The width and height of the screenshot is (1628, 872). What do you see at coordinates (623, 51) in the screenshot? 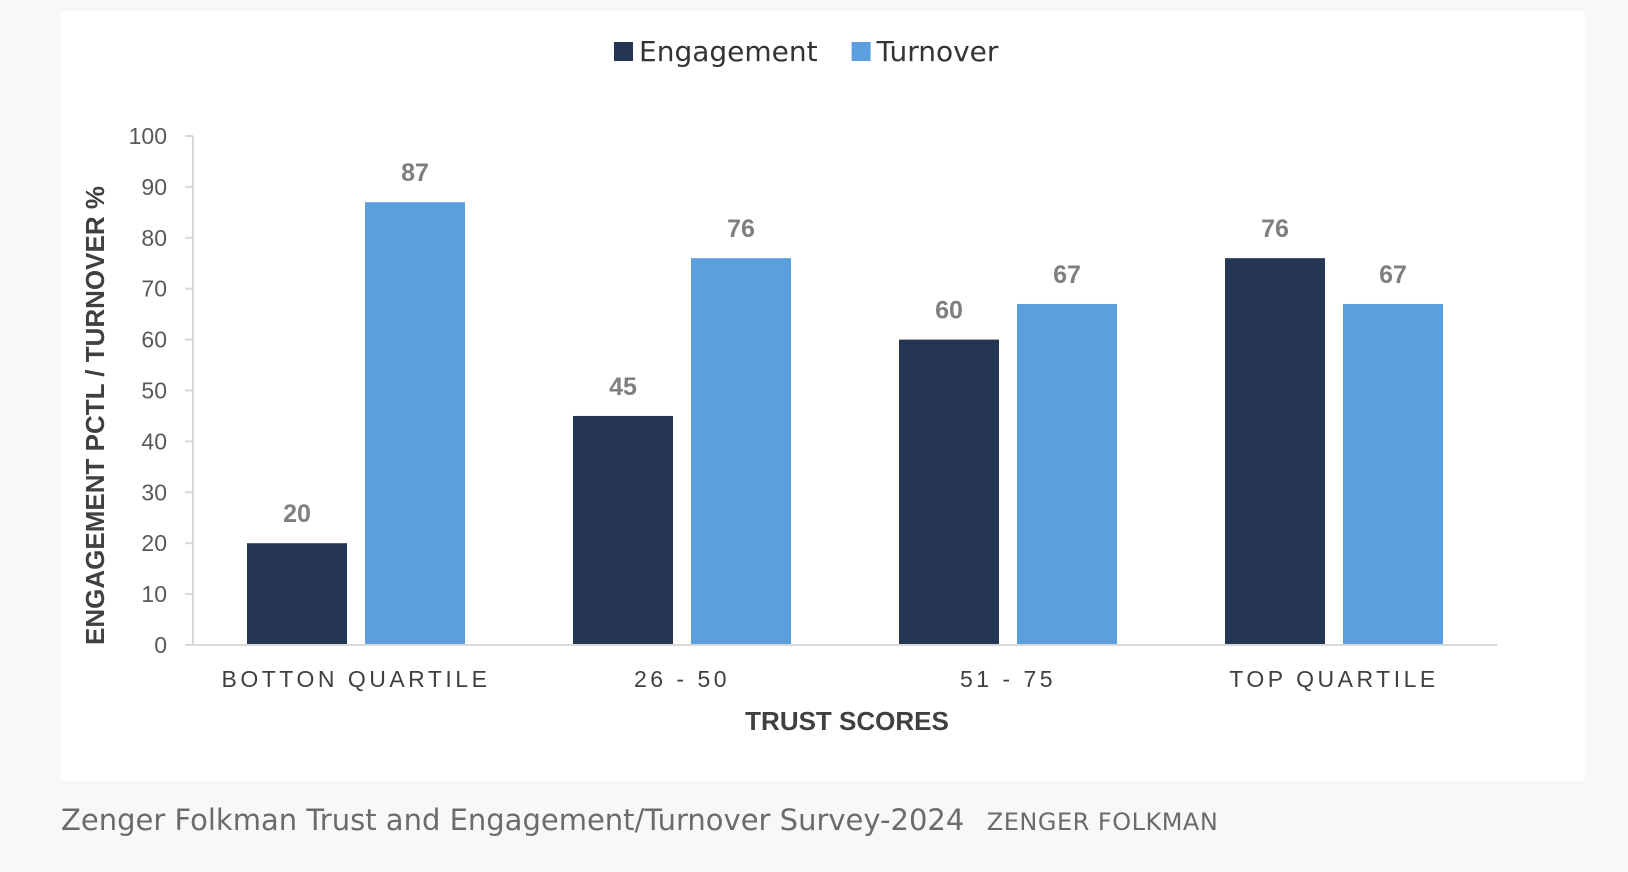
I see `legend-swatch-engagement` at bounding box center [623, 51].